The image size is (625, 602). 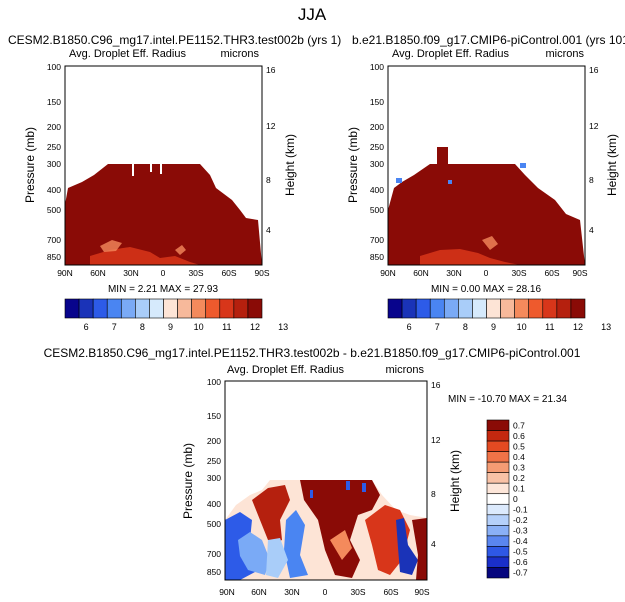 I want to click on panel-difference-units: microns, so click(x=404, y=370).